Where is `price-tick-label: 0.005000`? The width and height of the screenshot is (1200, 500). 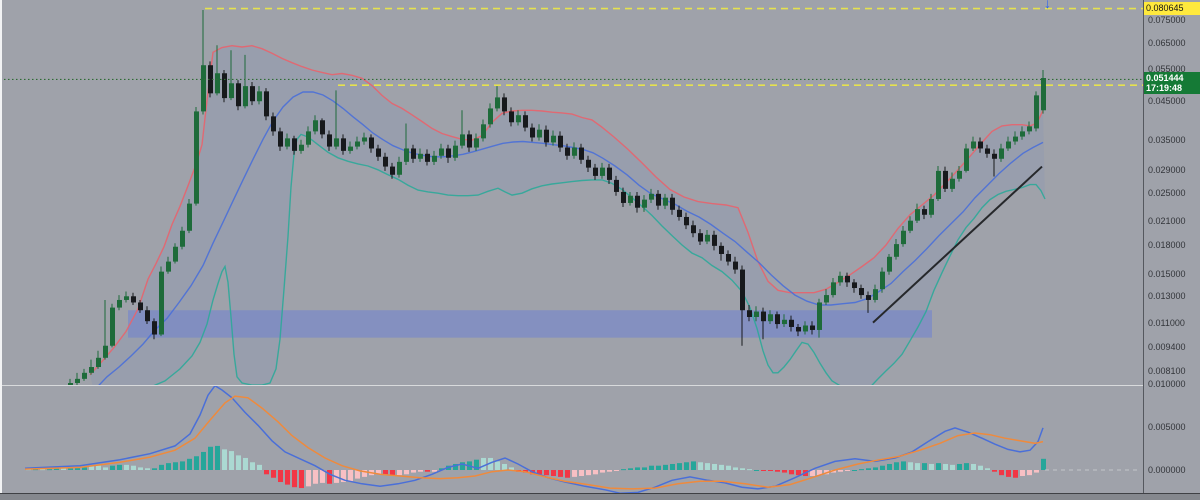
price-tick-label: 0.005000 is located at coordinates (1167, 427).